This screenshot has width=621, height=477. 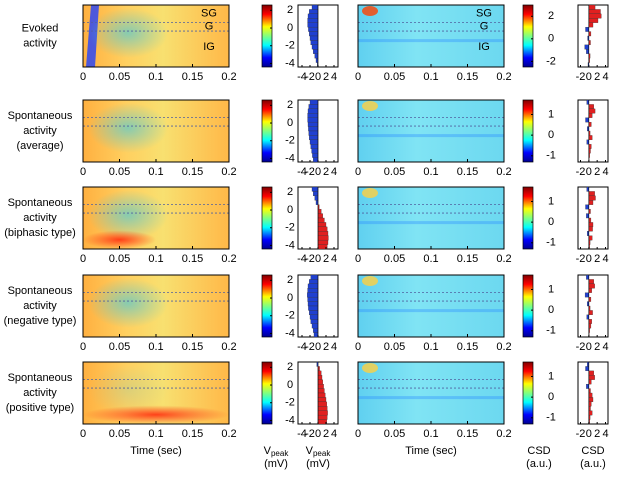 What do you see at coordinates (484, 14) in the screenshot?
I see `layer-label: SG` at bounding box center [484, 14].